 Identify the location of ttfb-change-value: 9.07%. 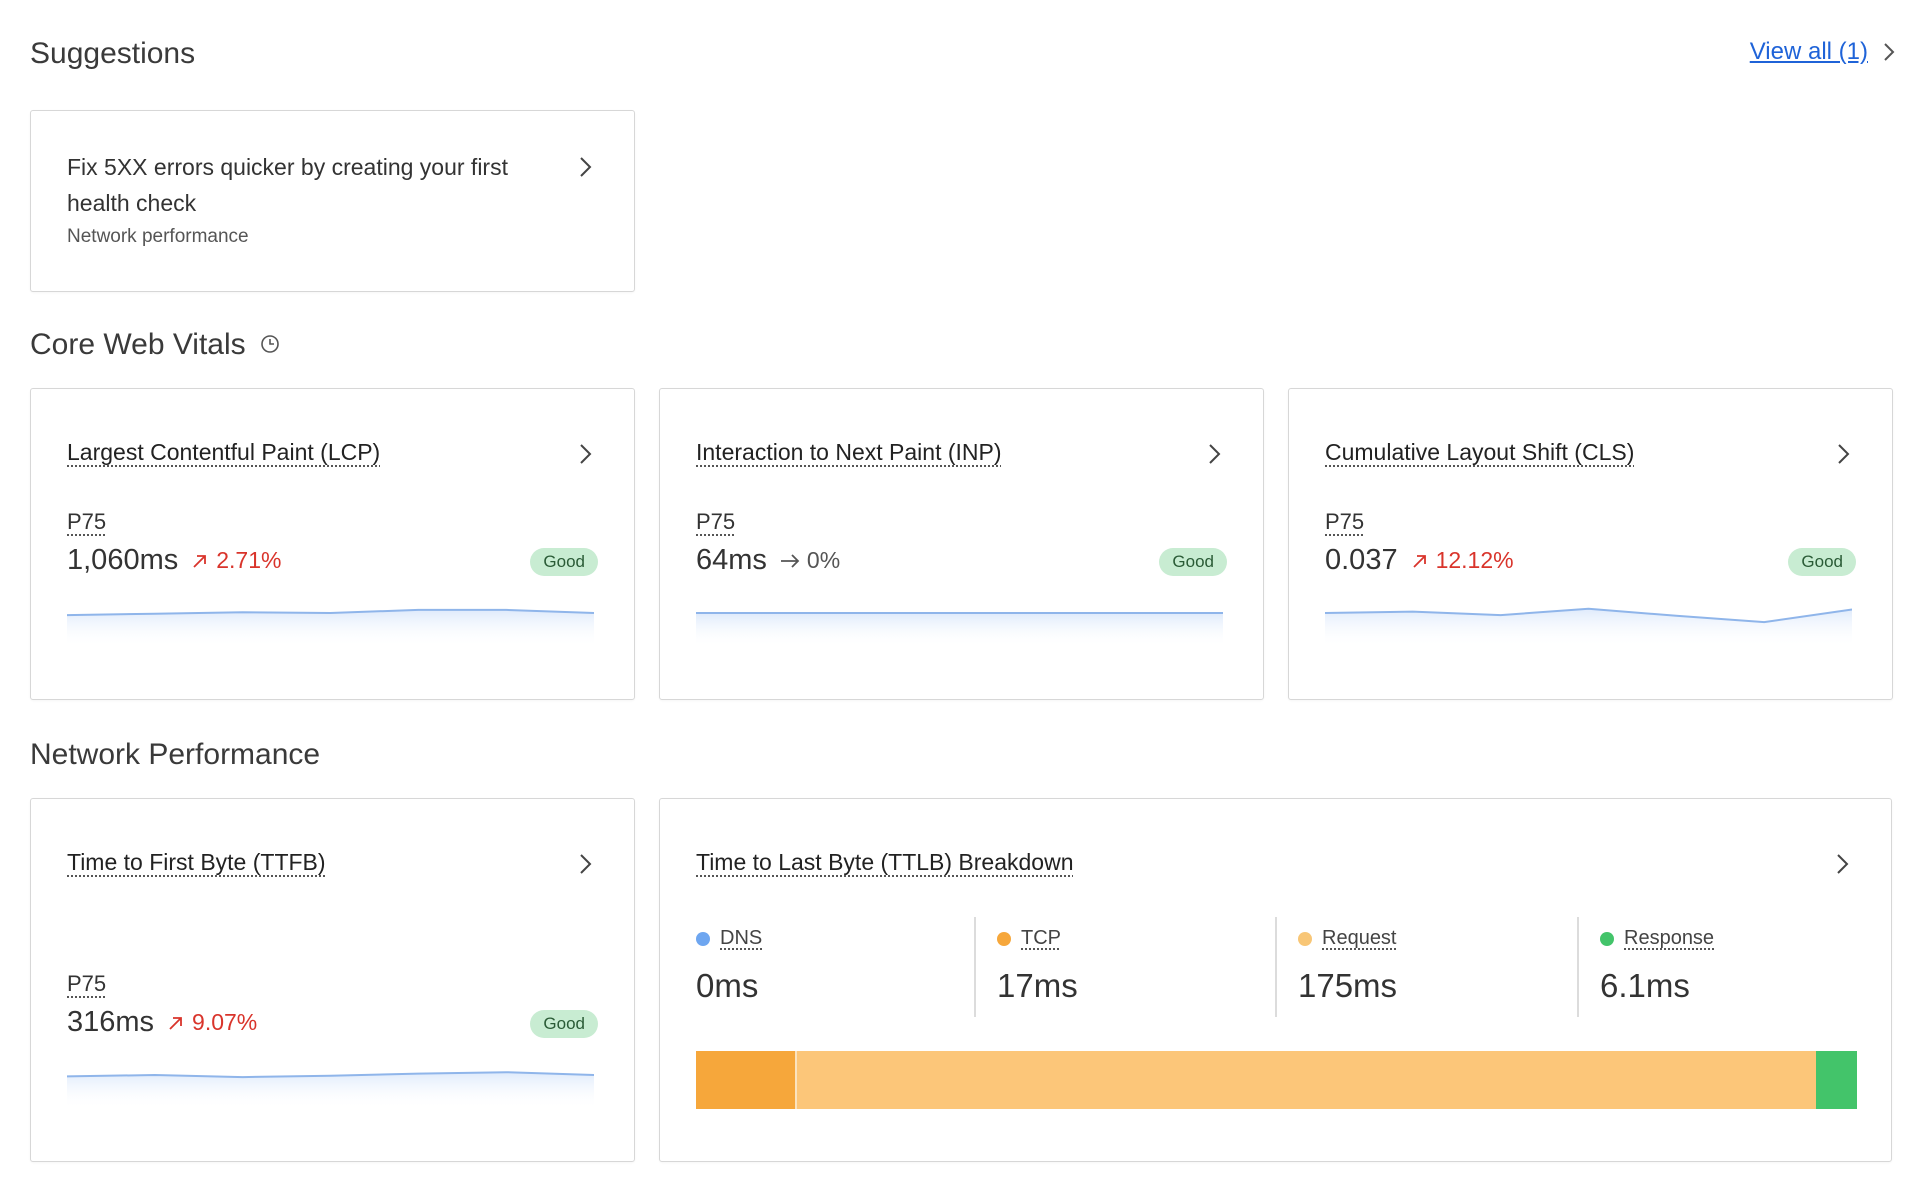
(225, 1022).